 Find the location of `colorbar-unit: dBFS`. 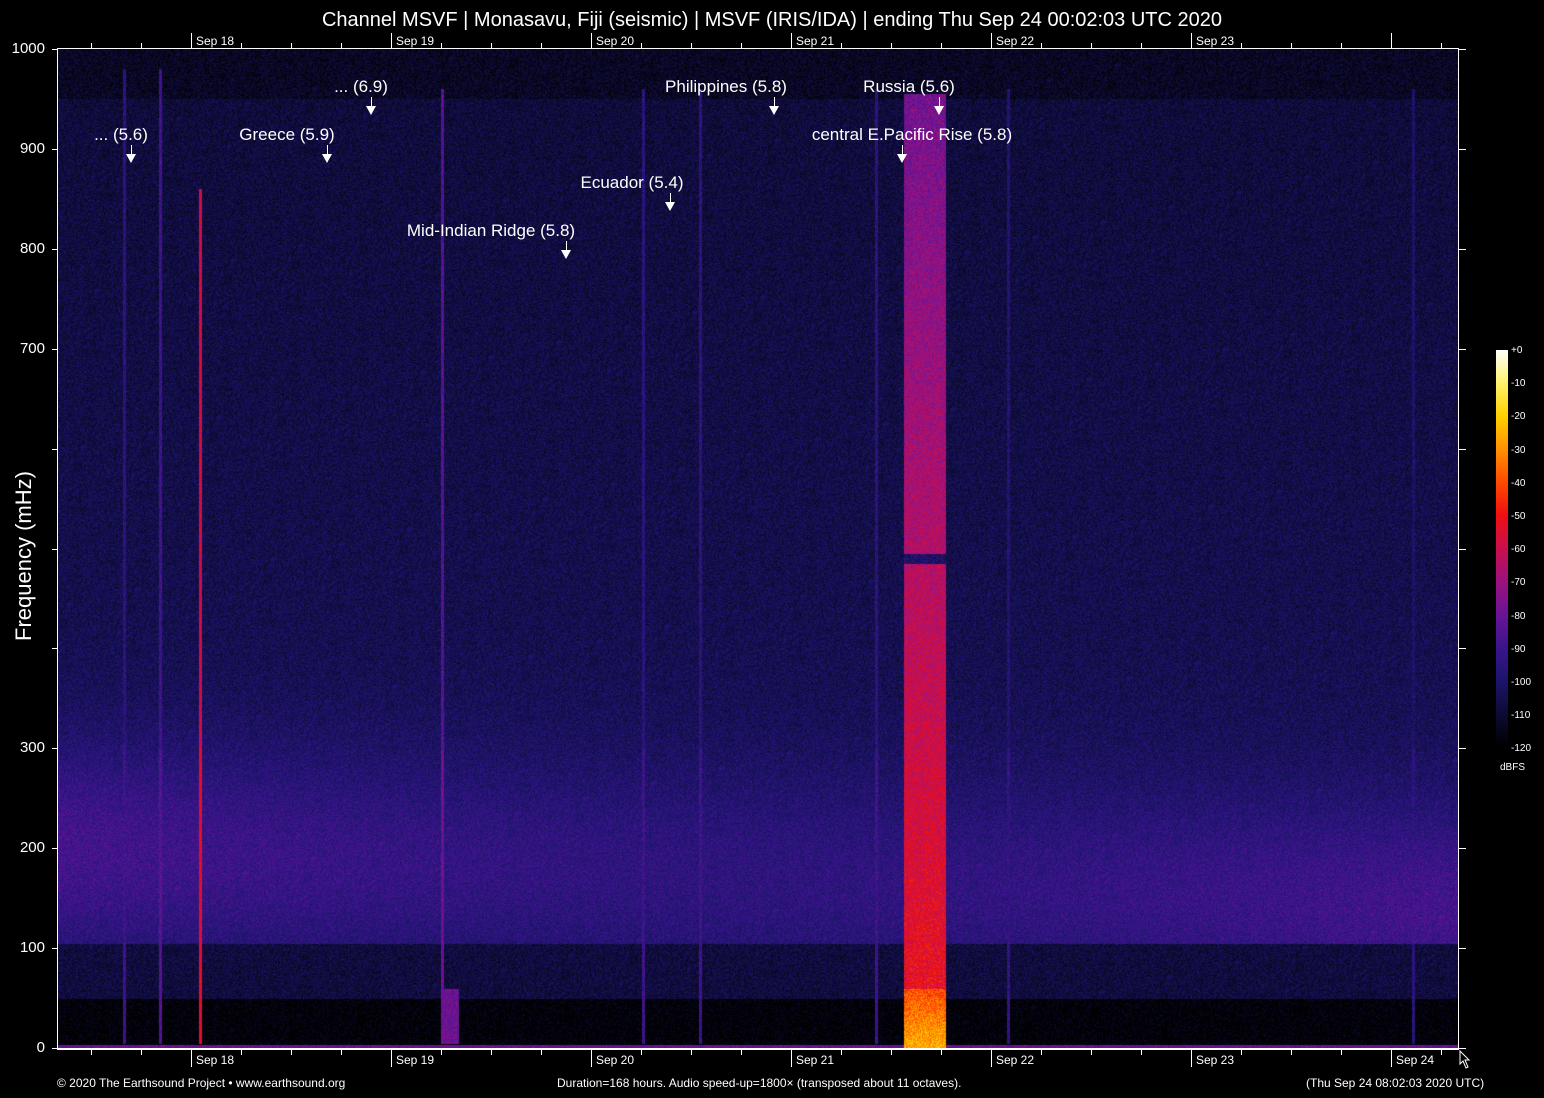

colorbar-unit: dBFS is located at coordinates (1513, 767).